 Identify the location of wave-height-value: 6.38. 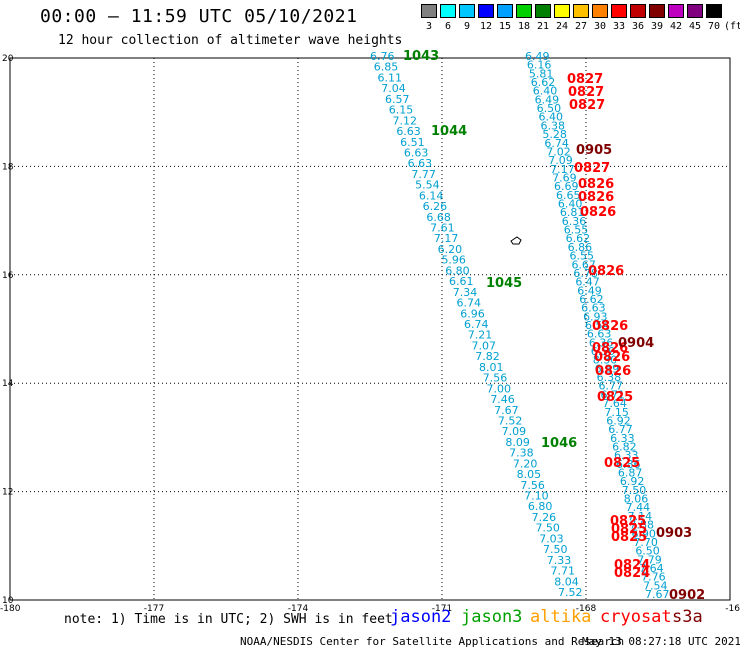
(552, 125).